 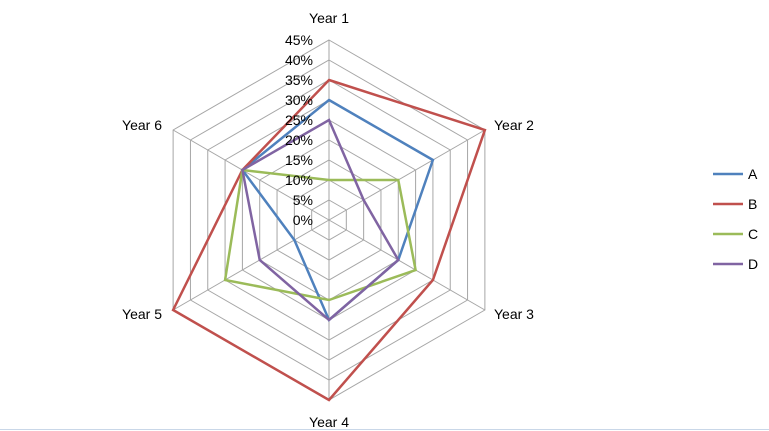 I want to click on axis-label-year-1: Year 1, so click(x=329, y=18).